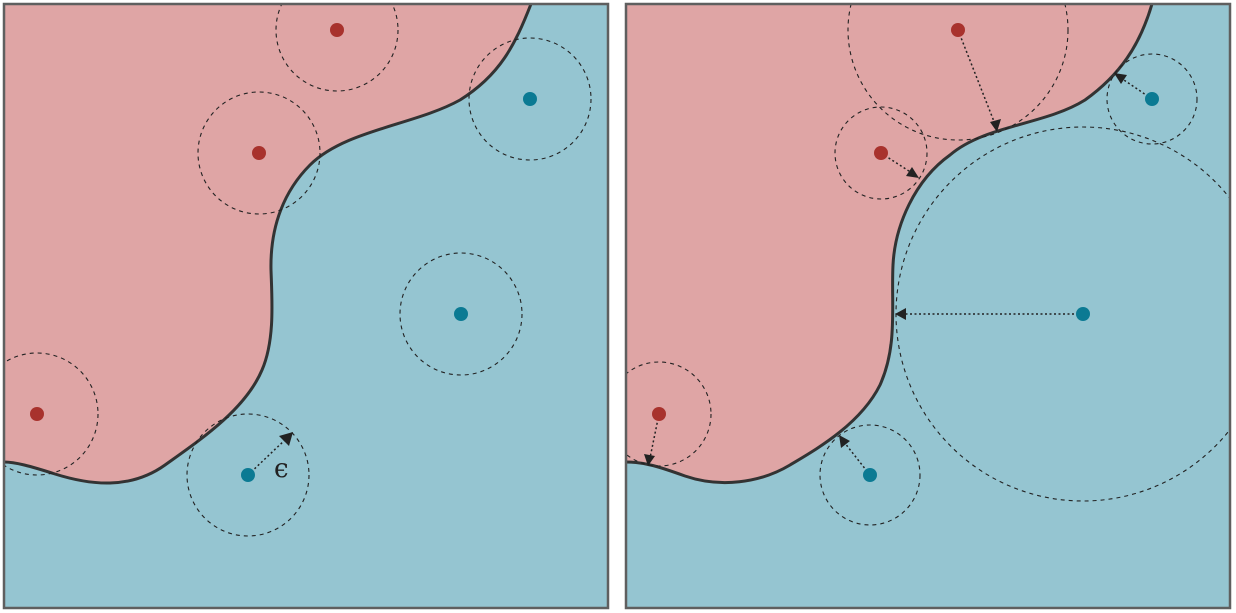 This screenshot has height=613, width=1236. What do you see at coordinates (281, 469) in the screenshot?
I see `epsilon-label: ϵ` at bounding box center [281, 469].